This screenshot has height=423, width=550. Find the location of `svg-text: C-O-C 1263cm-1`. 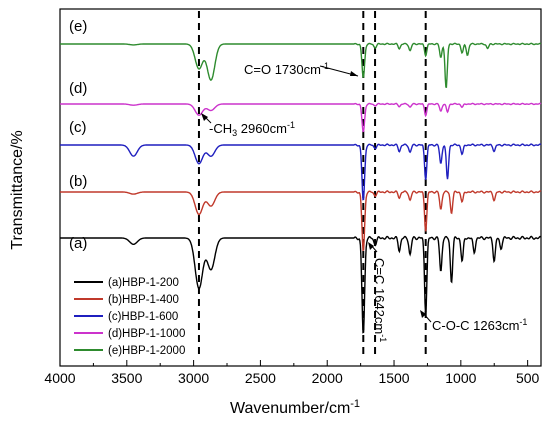

svg-text: C-O-C 1263cm-1 is located at coordinates (479, 325).